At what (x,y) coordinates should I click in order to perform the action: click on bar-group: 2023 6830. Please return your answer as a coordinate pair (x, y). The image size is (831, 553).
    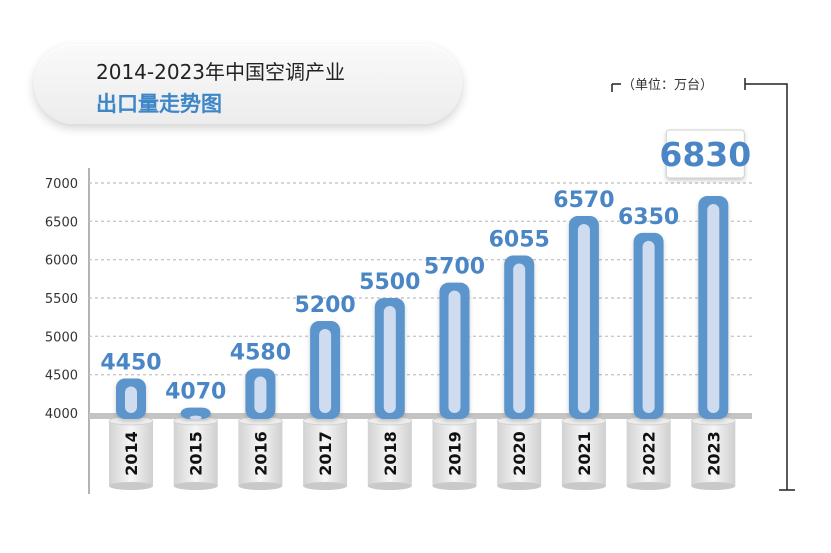
    Looking at the image, I should click on (705, 309).